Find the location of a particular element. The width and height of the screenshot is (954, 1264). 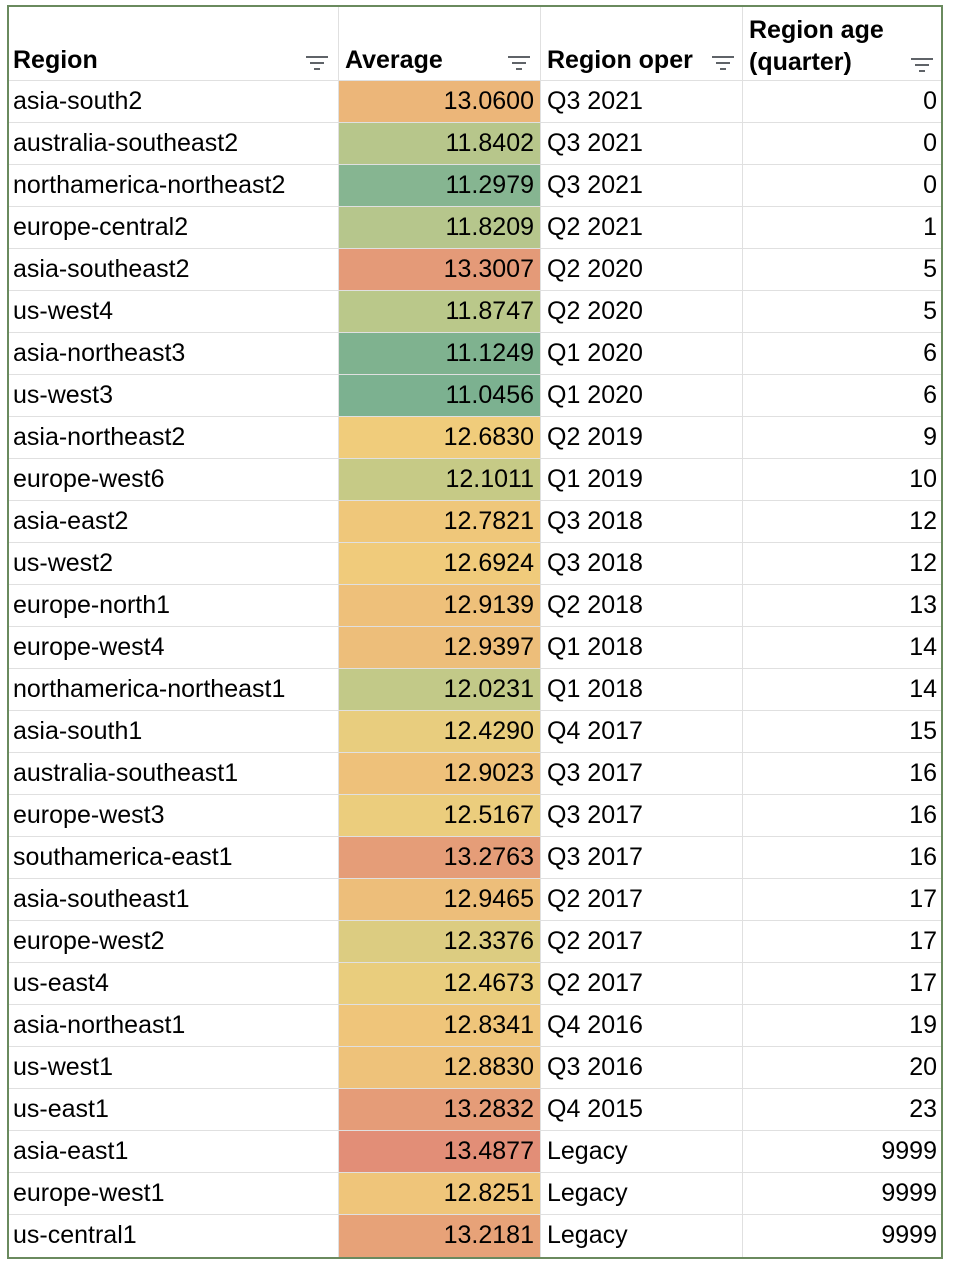

region-cell: asia-south1 is located at coordinates (174, 731).